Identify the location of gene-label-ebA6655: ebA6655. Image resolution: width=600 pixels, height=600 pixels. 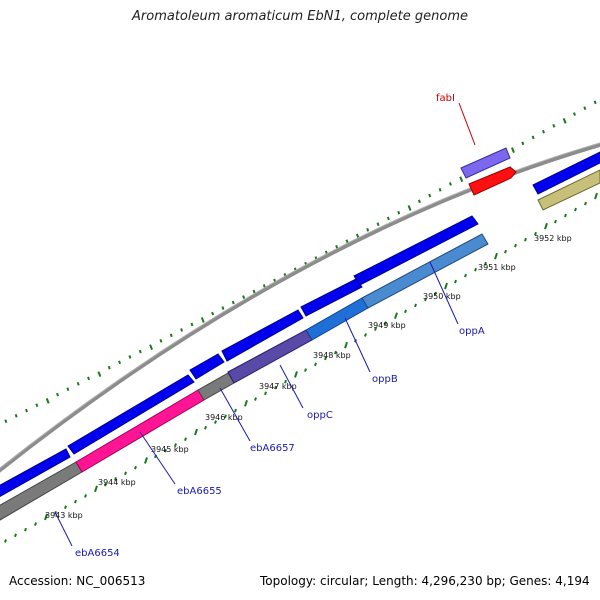
(199, 491).